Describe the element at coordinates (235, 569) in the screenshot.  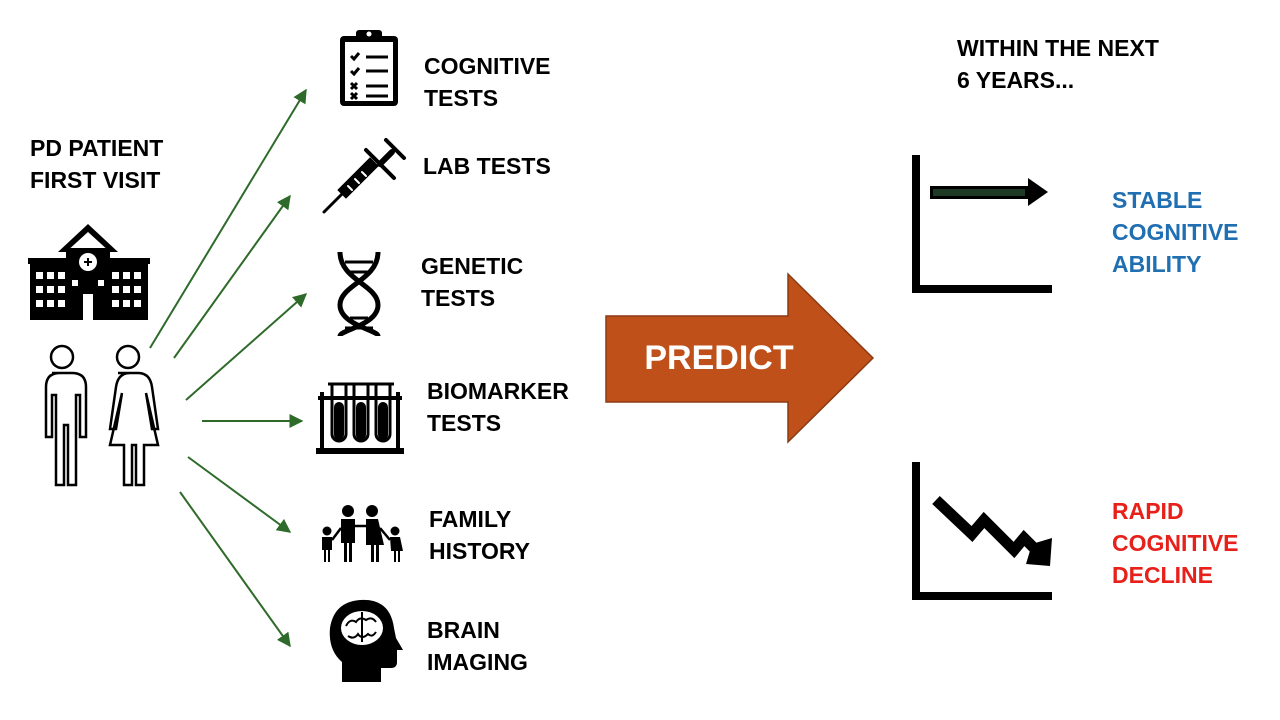
I see `arrow-to-imaging` at that location.